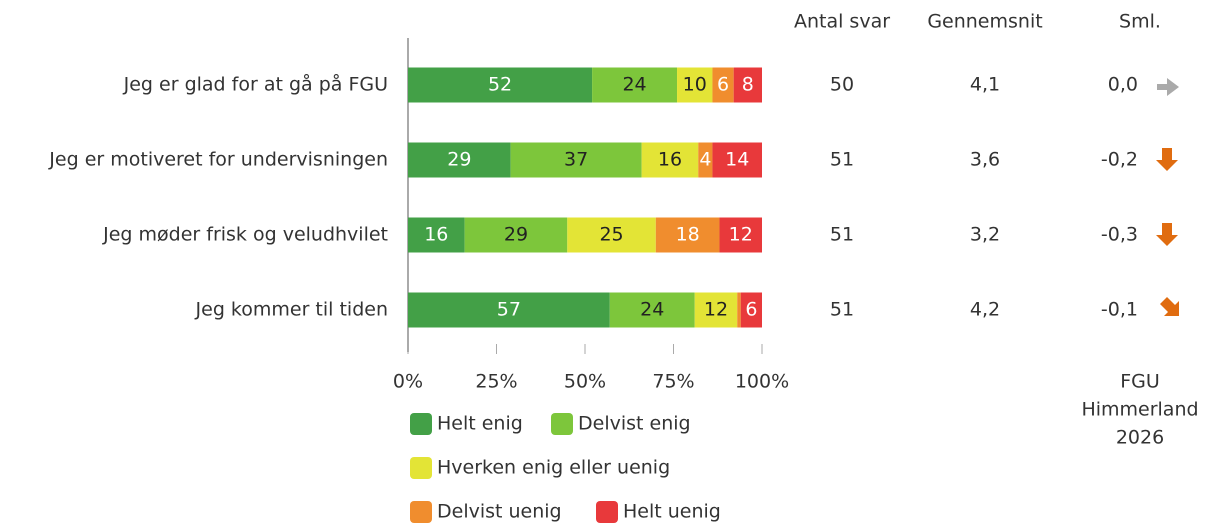 Image resolution: width=1211 pixels, height=526 pixels. Describe the element at coordinates (218, 160) in the screenshot. I see `category-label: Jeg er motiveret for undervisningen` at that location.